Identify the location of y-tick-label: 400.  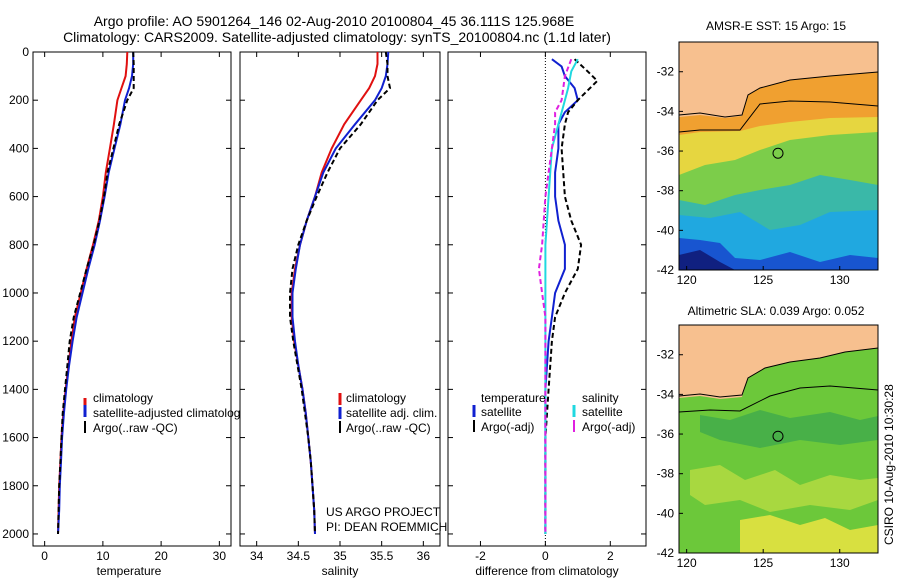
(19, 148).